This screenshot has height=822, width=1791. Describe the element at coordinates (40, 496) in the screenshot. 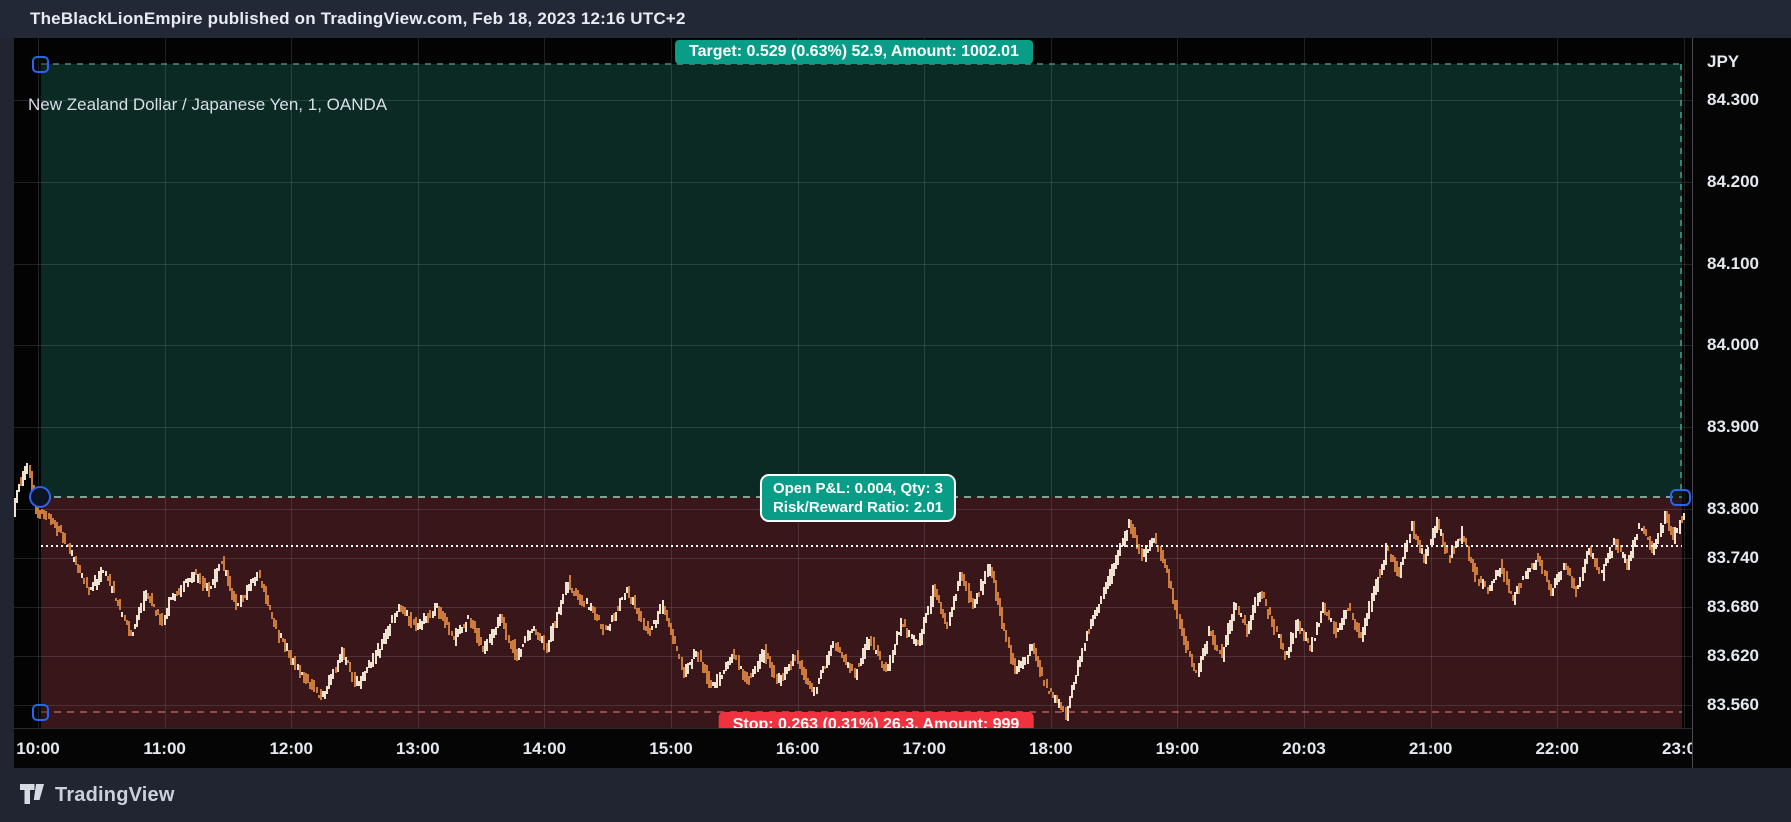

I see `entry-left-handle` at that location.